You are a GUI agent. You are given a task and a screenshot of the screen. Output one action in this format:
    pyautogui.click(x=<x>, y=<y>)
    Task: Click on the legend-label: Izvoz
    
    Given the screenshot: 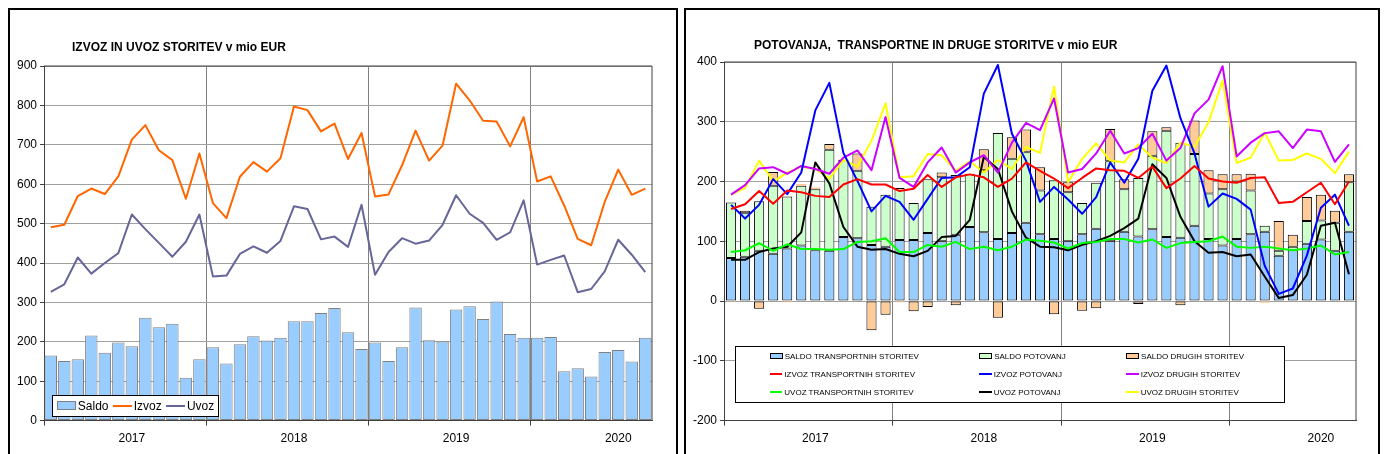 What is the action you would take?
    pyautogui.click(x=147, y=405)
    